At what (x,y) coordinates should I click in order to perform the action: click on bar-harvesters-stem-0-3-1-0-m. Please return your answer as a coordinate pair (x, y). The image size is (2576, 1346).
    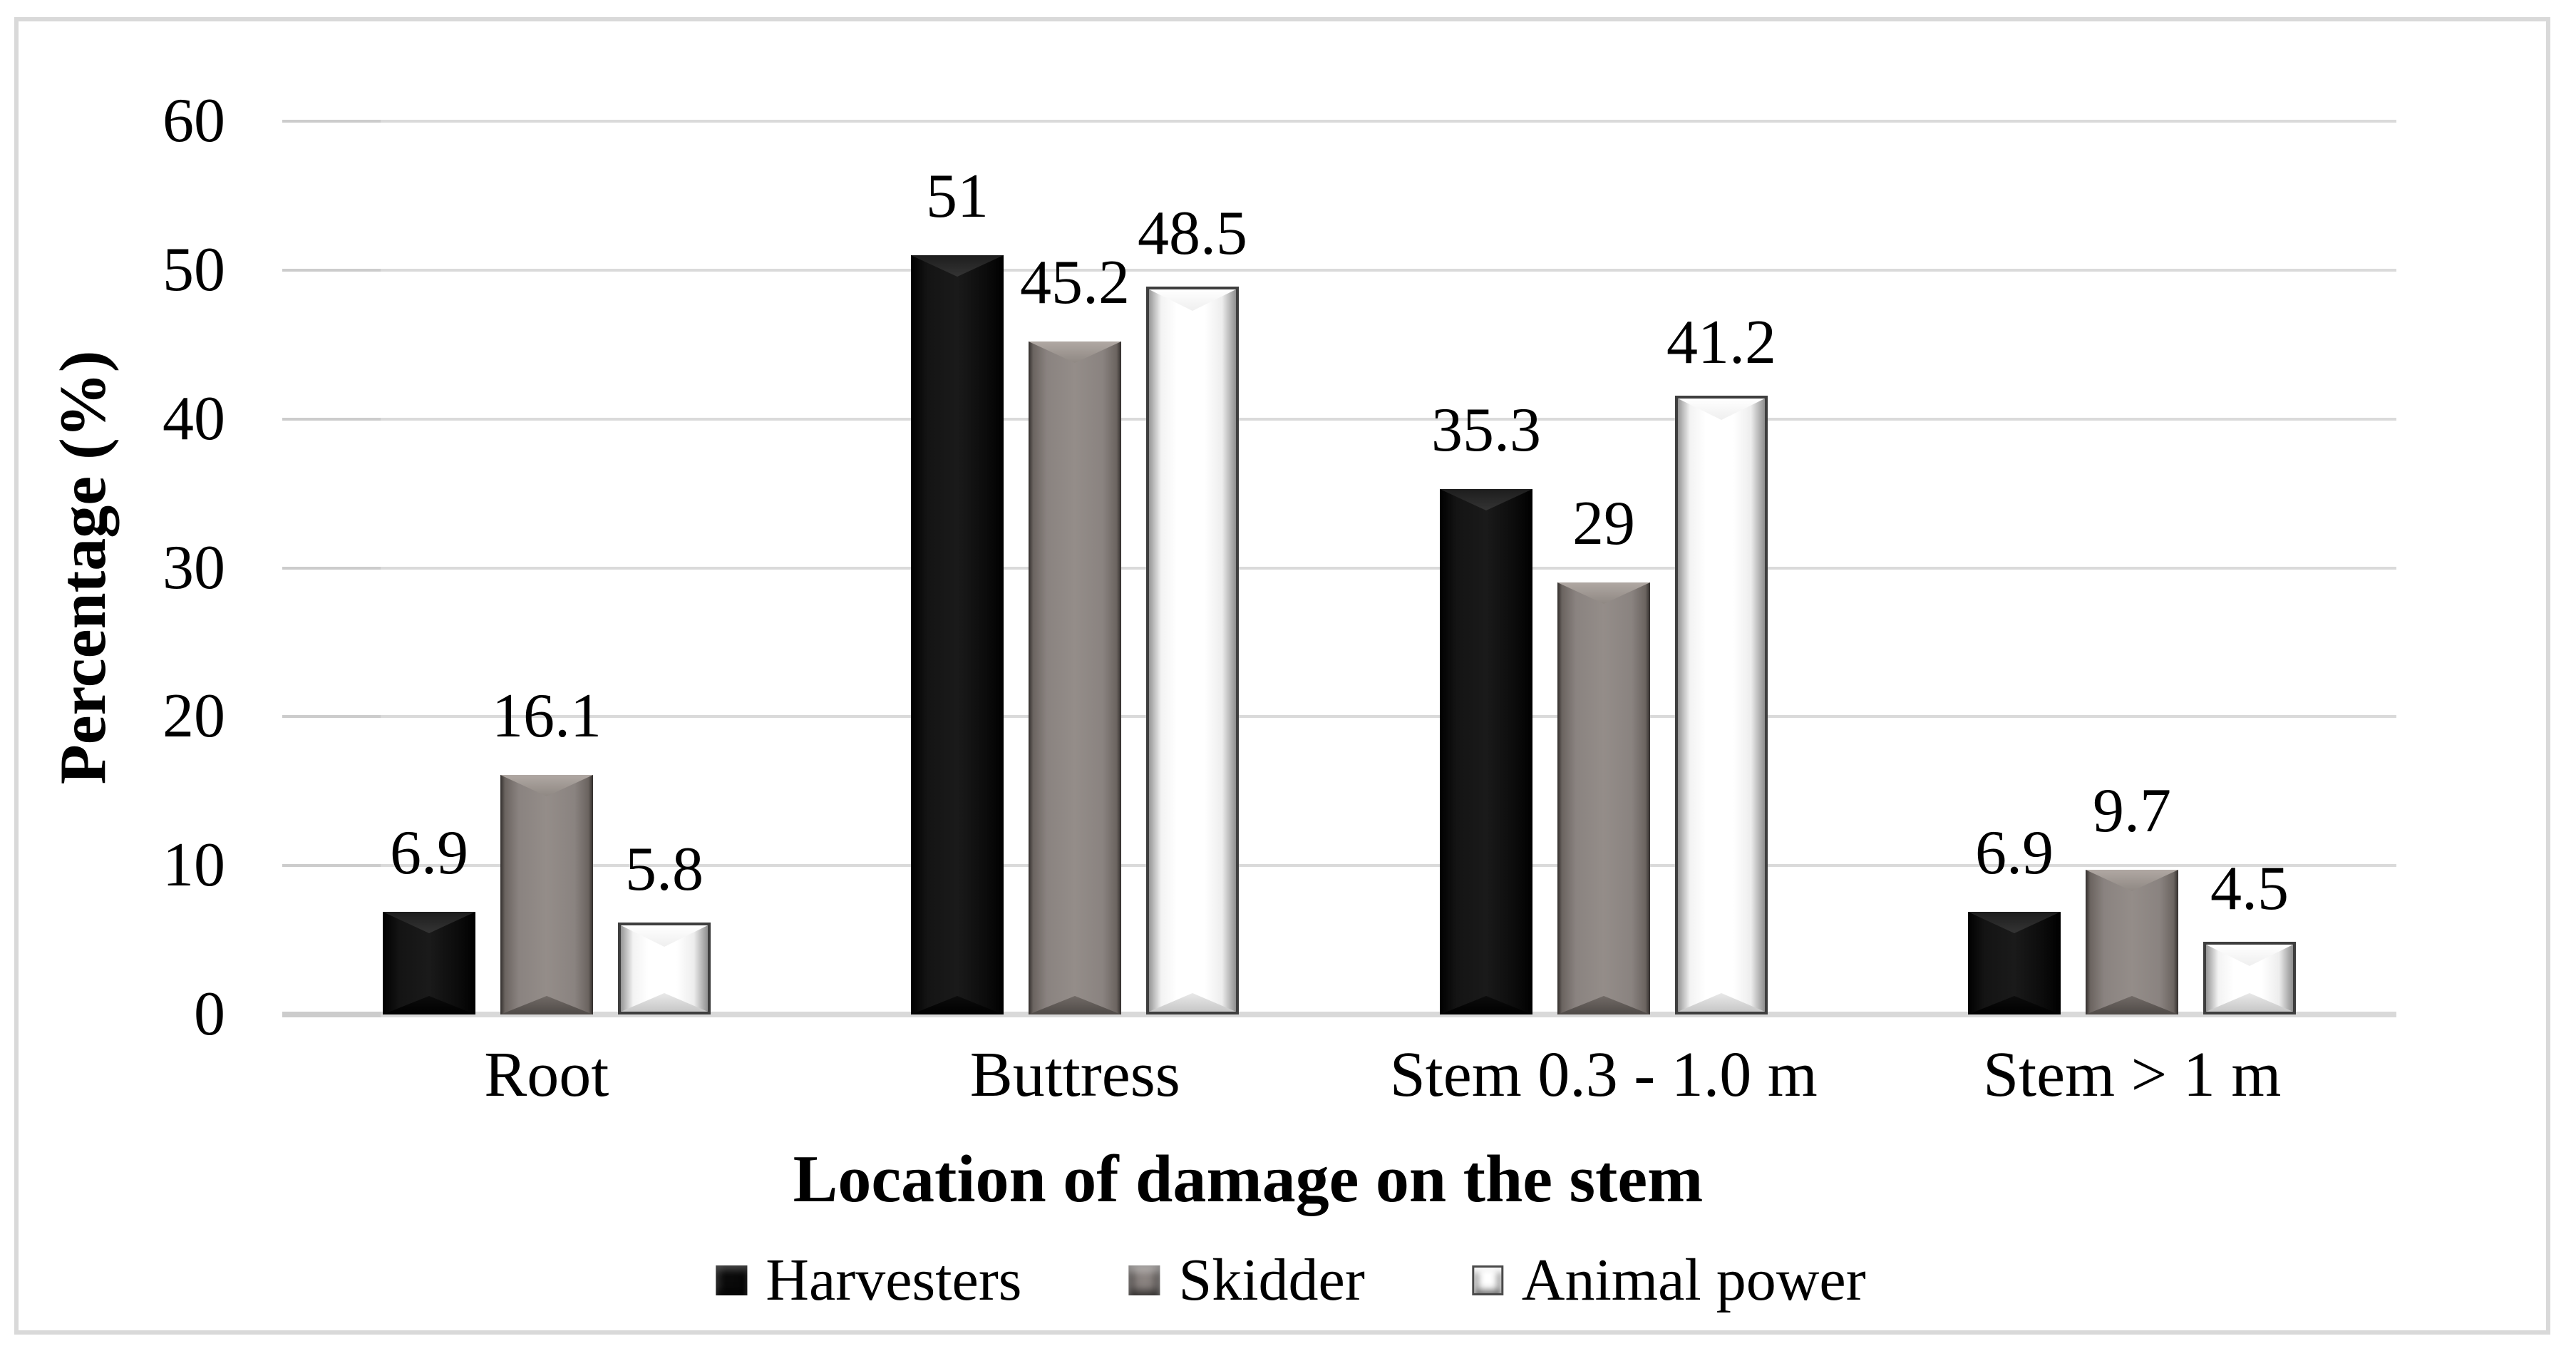
    Looking at the image, I should click on (1486, 752).